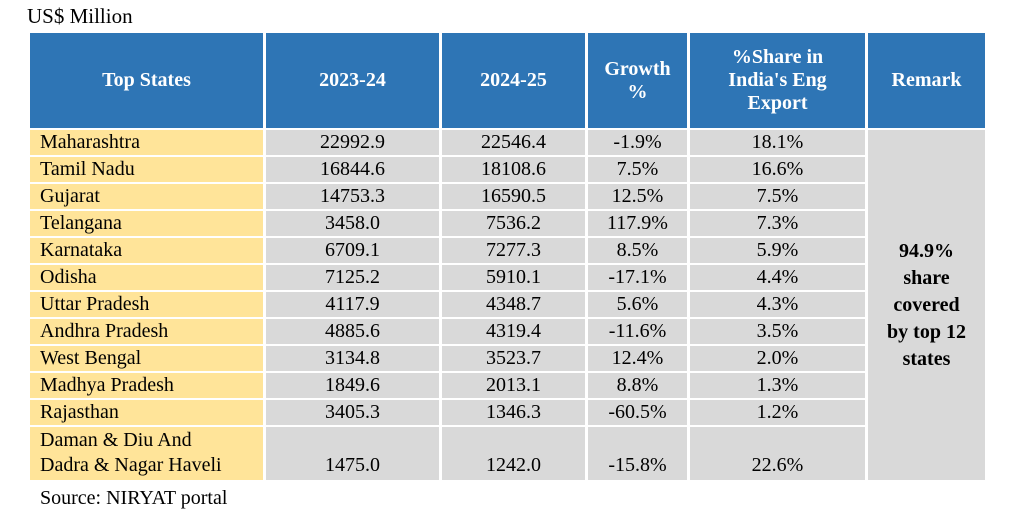 The height and width of the screenshot is (518, 1031). I want to click on growth-value-cell: -60.5%, so click(637, 412).